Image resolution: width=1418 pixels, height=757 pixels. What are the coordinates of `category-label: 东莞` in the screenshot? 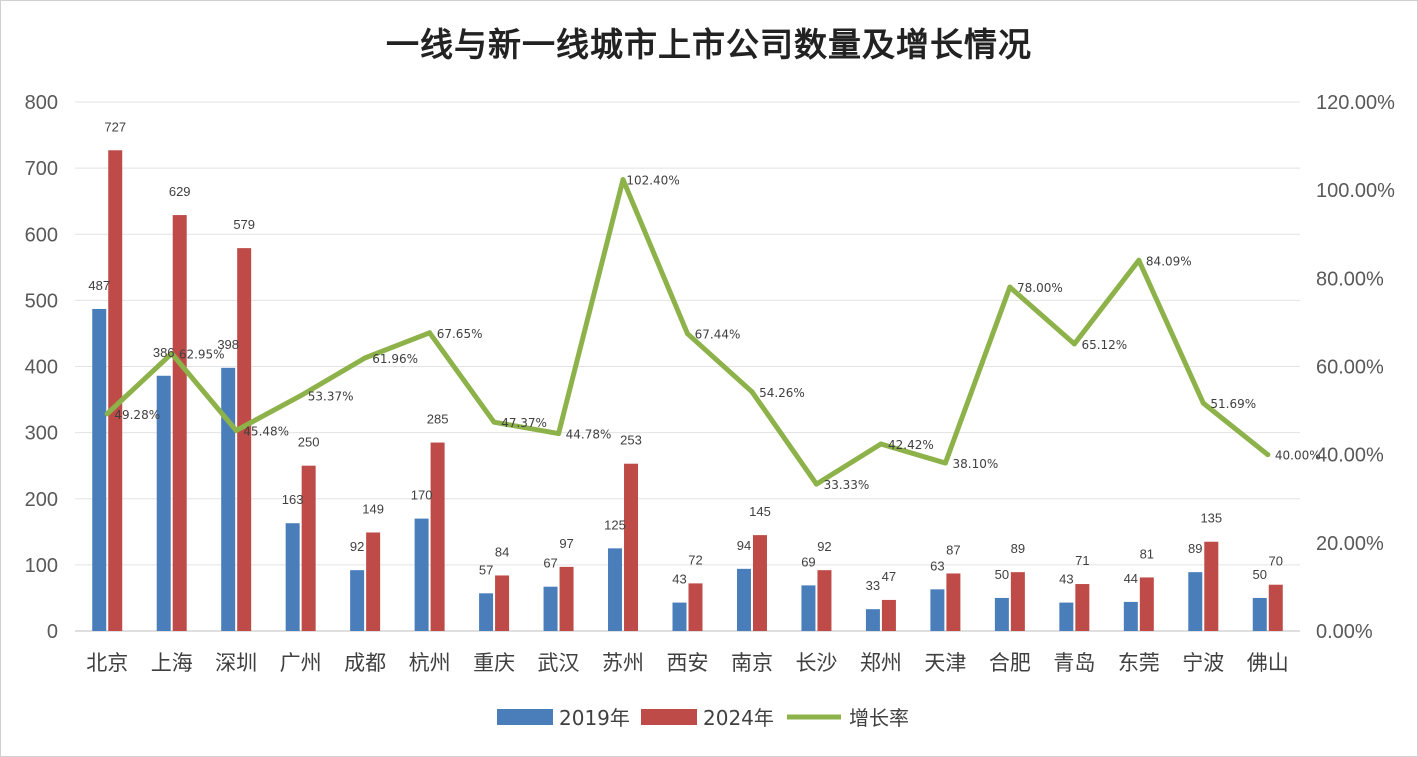 It's located at (1139, 663).